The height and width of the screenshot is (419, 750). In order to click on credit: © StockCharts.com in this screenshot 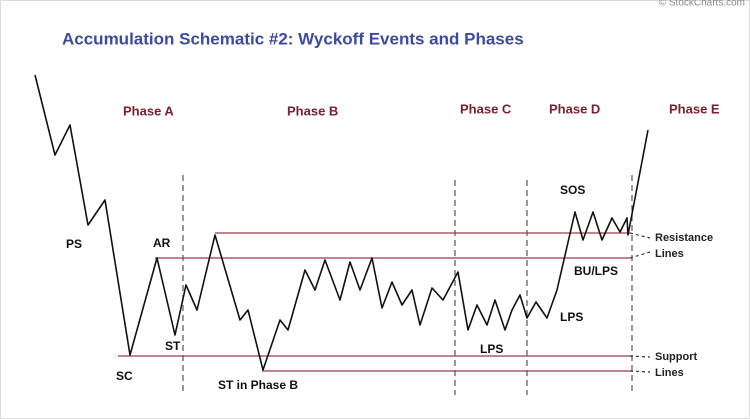, I will do `click(702, 4)`.